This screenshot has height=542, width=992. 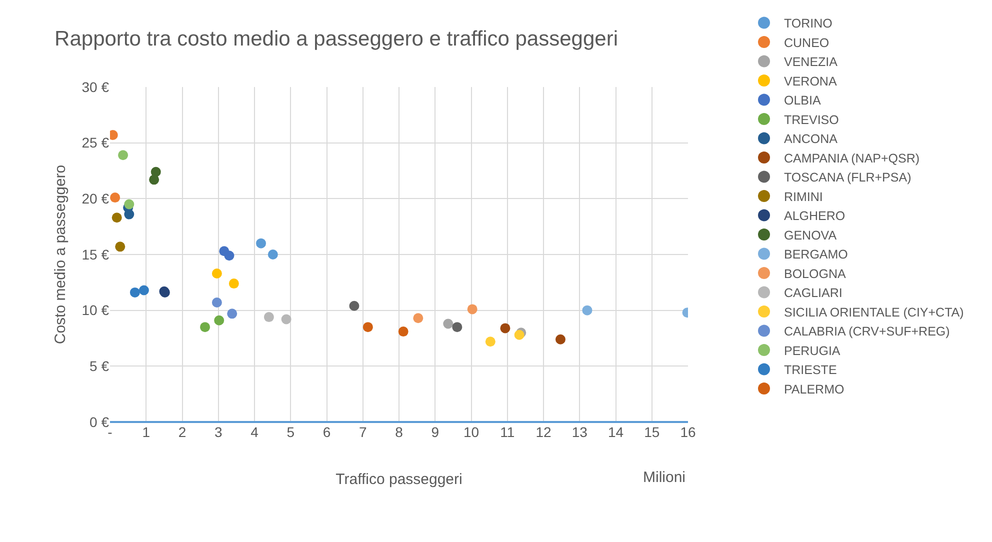 I want to click on x-tick-label: 14, so click(x=616, y=432).